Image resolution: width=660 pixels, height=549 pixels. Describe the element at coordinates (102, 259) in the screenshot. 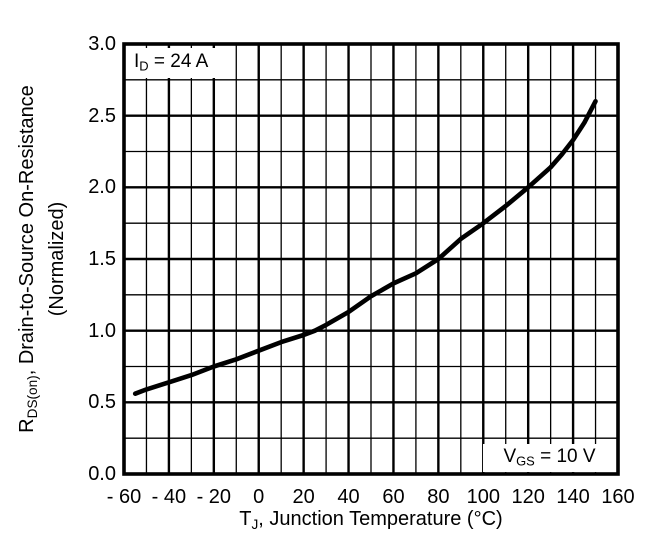

I see `y-tick-label: 1.5` at that location.